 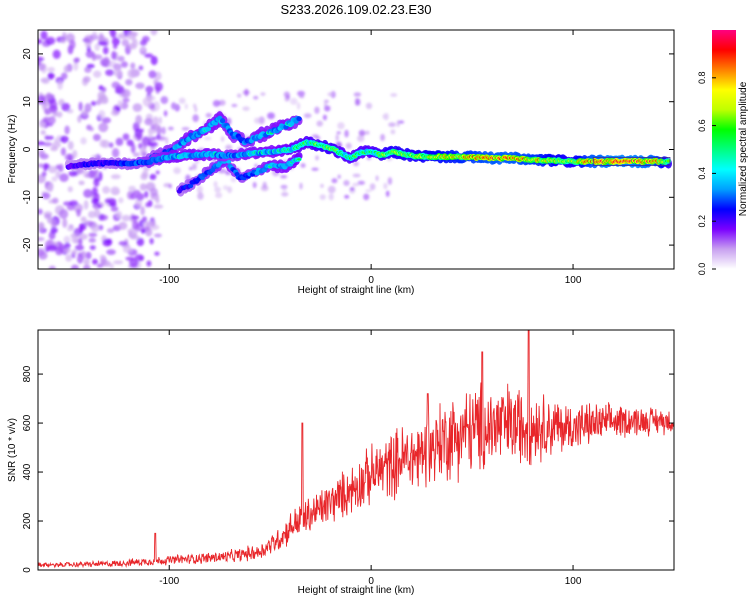 I want to click on snr-xtick-label: 100, so click(x=573, y=581).